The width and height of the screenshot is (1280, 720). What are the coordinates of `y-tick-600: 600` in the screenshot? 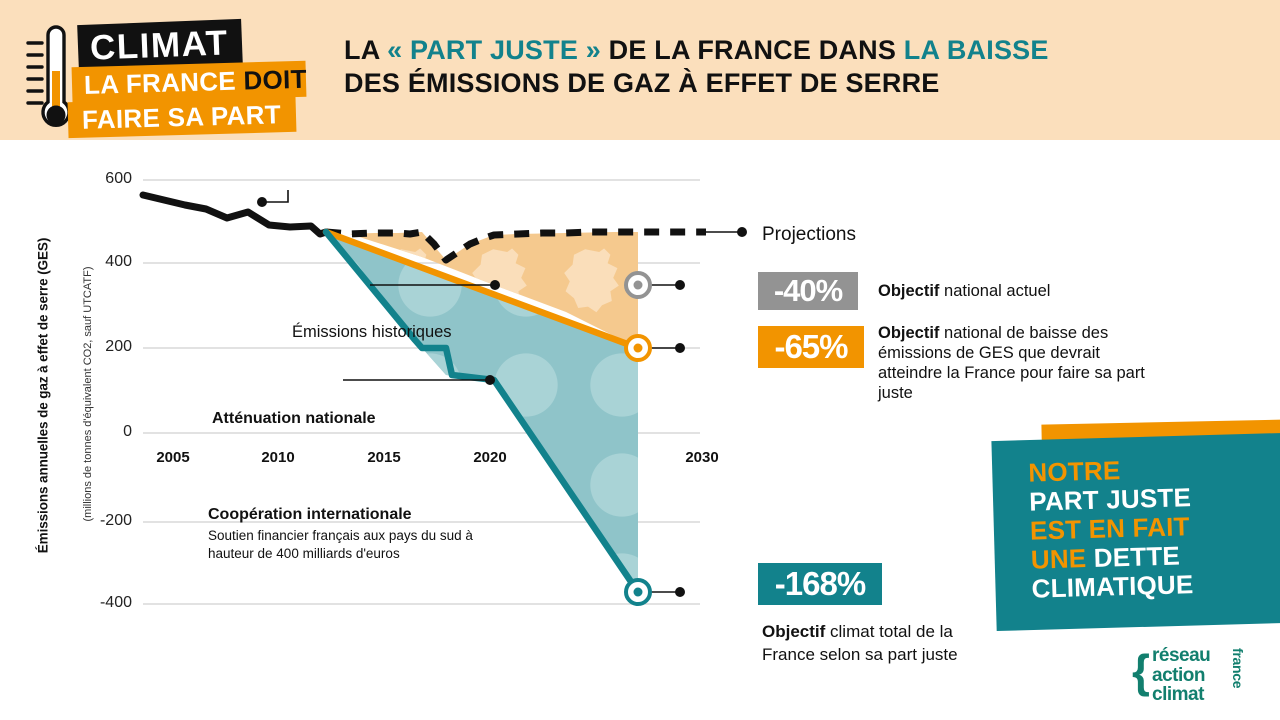 It's located at (118, 178).